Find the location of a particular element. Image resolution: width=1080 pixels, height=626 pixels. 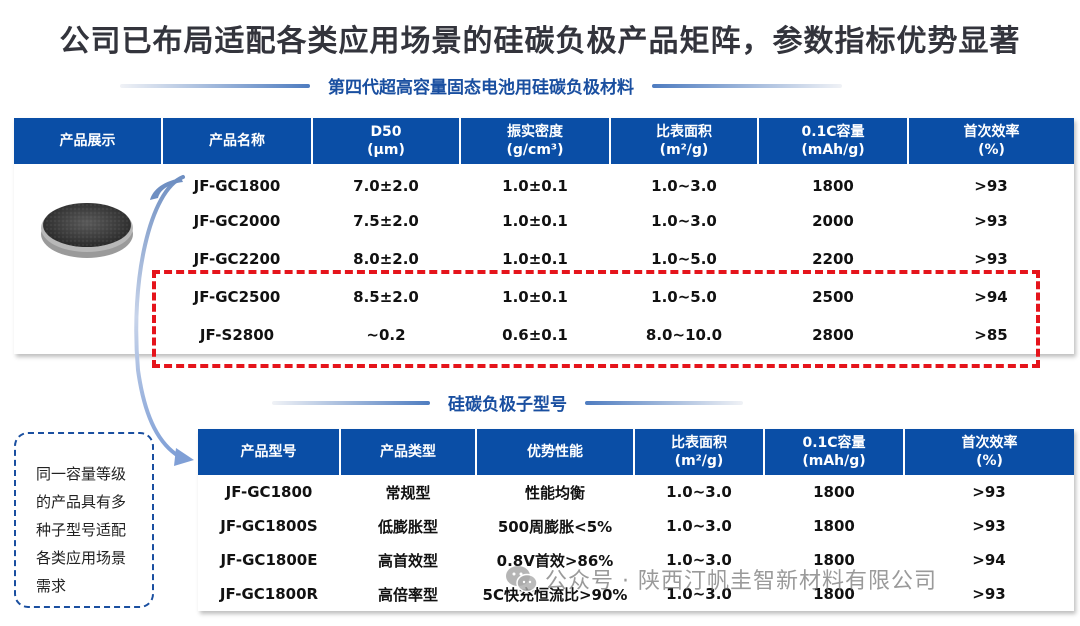

note-line: 各类应用场景 is located at coordinates (81, 558).